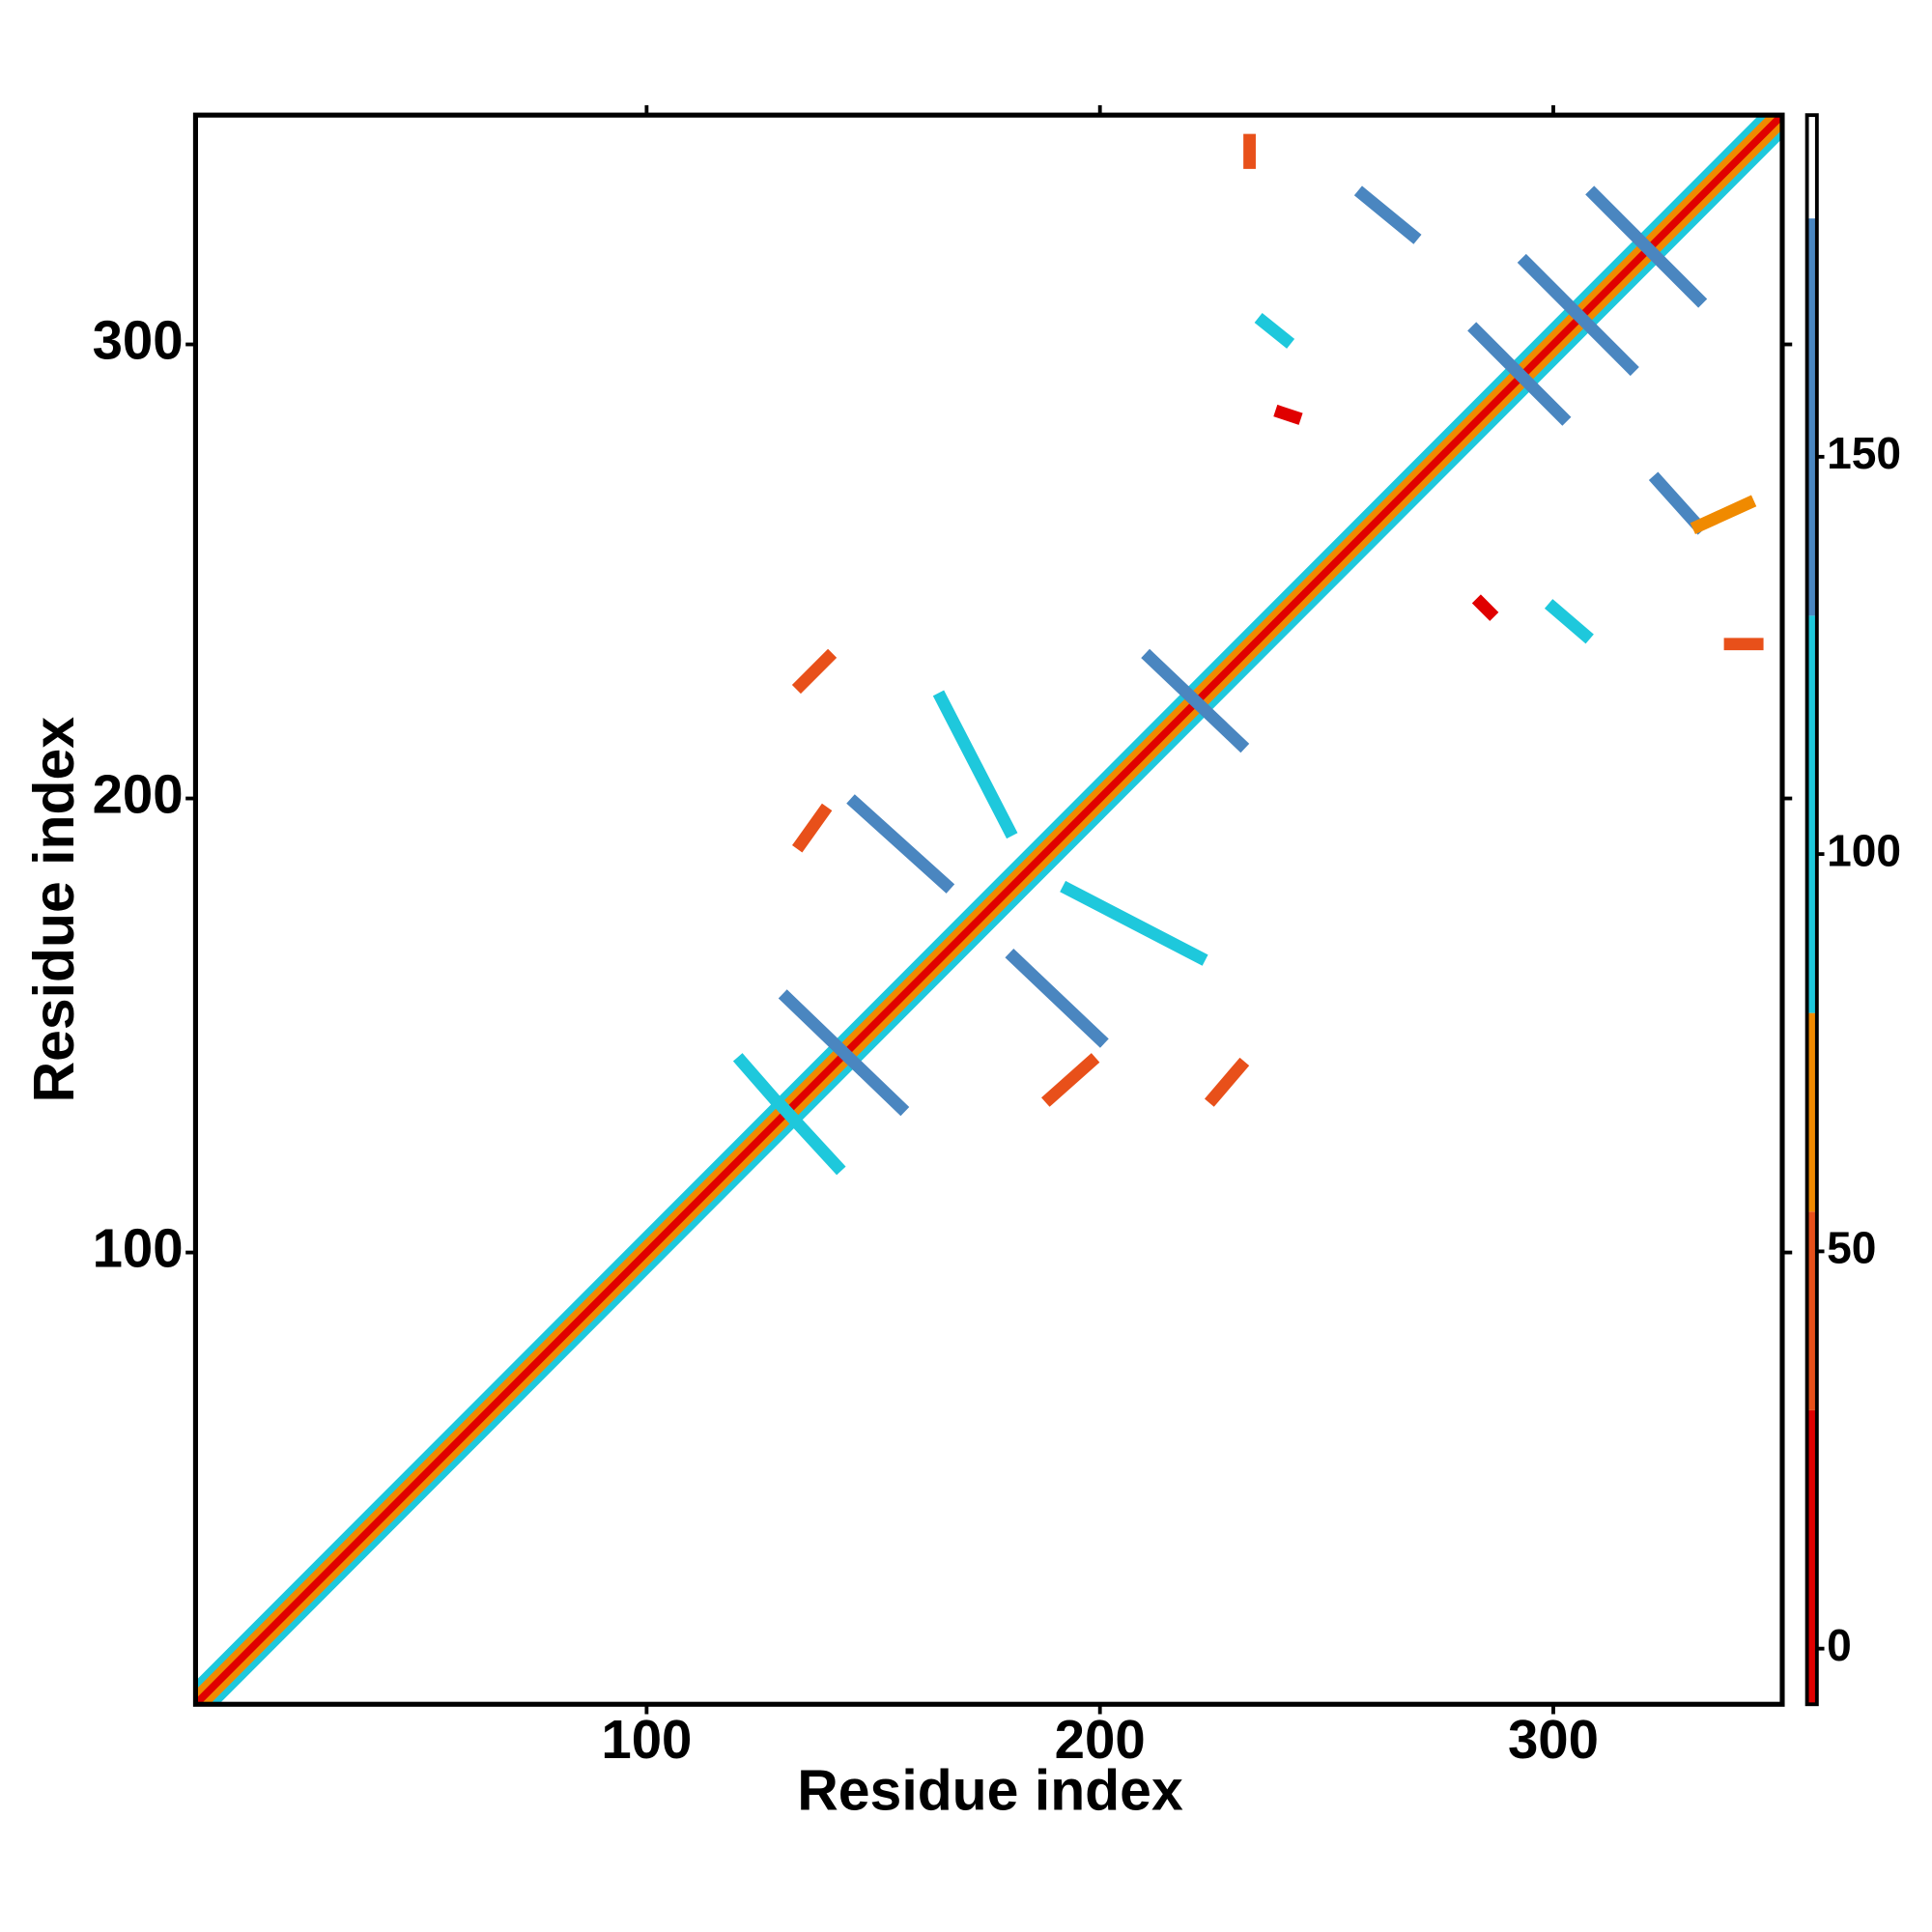  What do you see at coordinates (1864, 453) in the screenshot?
I see `colorbar-tick-label: 150` at bounding box center [1864, 453].